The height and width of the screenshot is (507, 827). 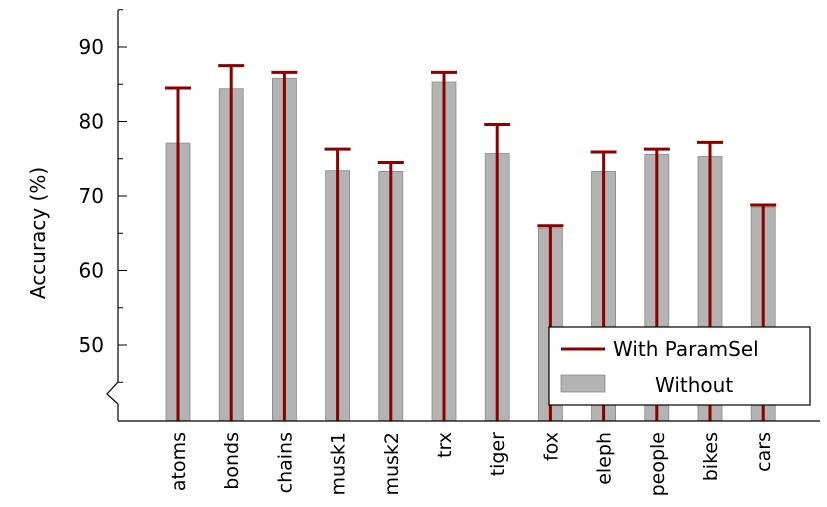 I want to click on category-label-chains: chains, so click(x=285, y=462).